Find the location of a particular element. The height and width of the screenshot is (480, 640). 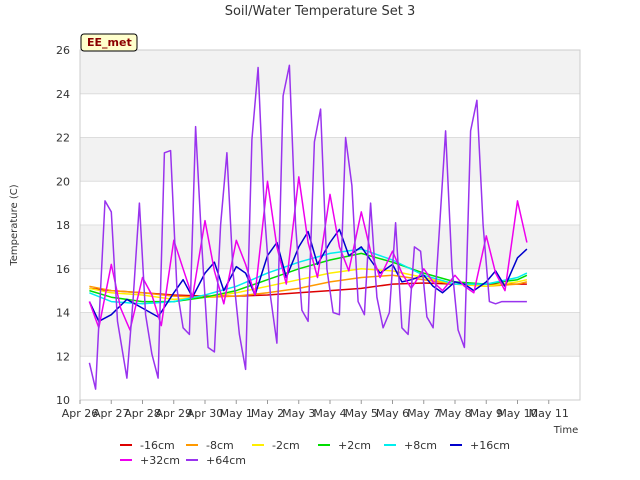

chart-title: Soil/Water Temperature Set 3 is located at coordinates (320, 11).